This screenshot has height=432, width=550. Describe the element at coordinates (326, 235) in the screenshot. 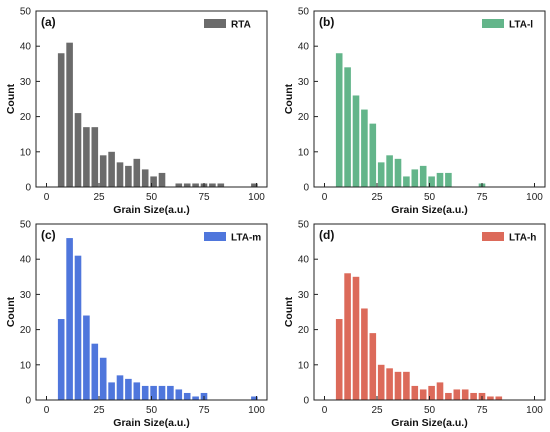

I see `panel-label: (d)` at that location.